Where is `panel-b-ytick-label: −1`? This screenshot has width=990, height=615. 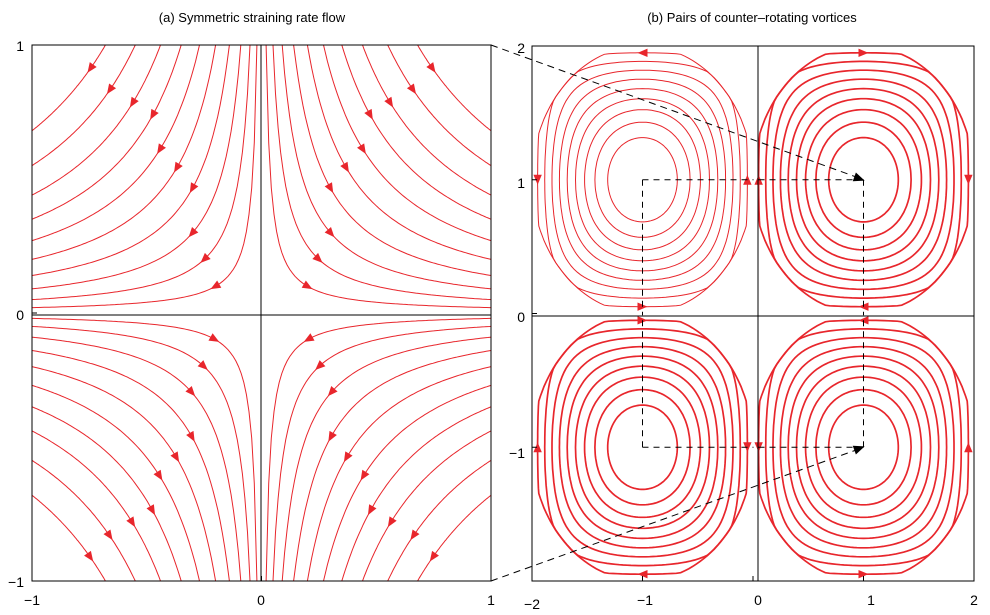 panel-b-ytick-label: −1 is located at coordinates (517, 453).